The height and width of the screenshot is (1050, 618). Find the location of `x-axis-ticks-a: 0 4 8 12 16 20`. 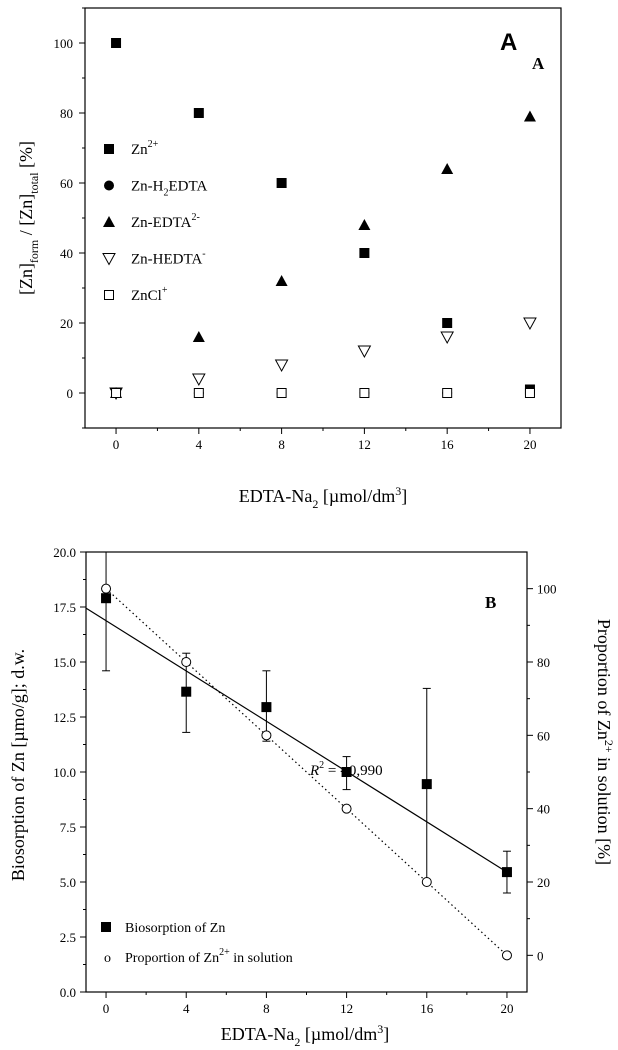

x-axis-ticks-a: 0 4 8 12 16 20 is located at coordinates (324, 440).